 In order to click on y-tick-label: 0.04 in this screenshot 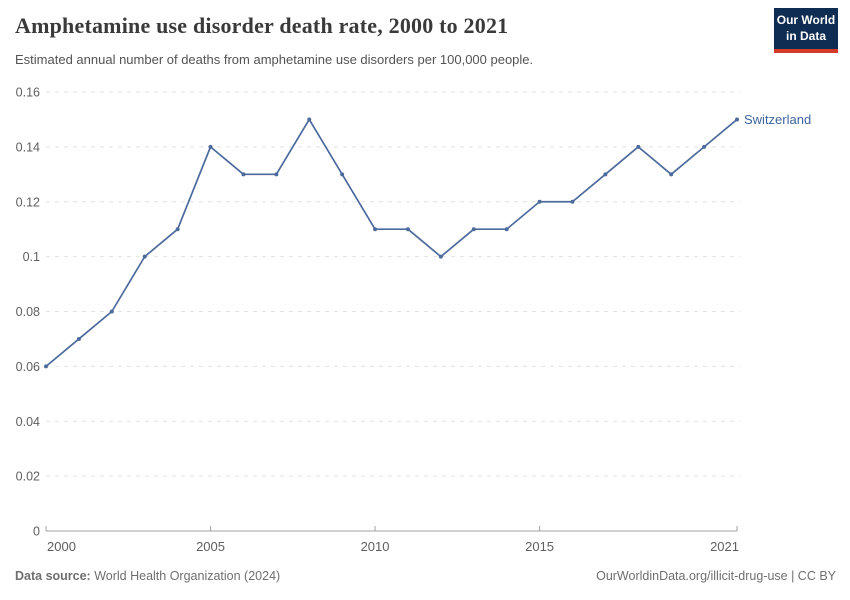, I will do `click(28, 422)`.